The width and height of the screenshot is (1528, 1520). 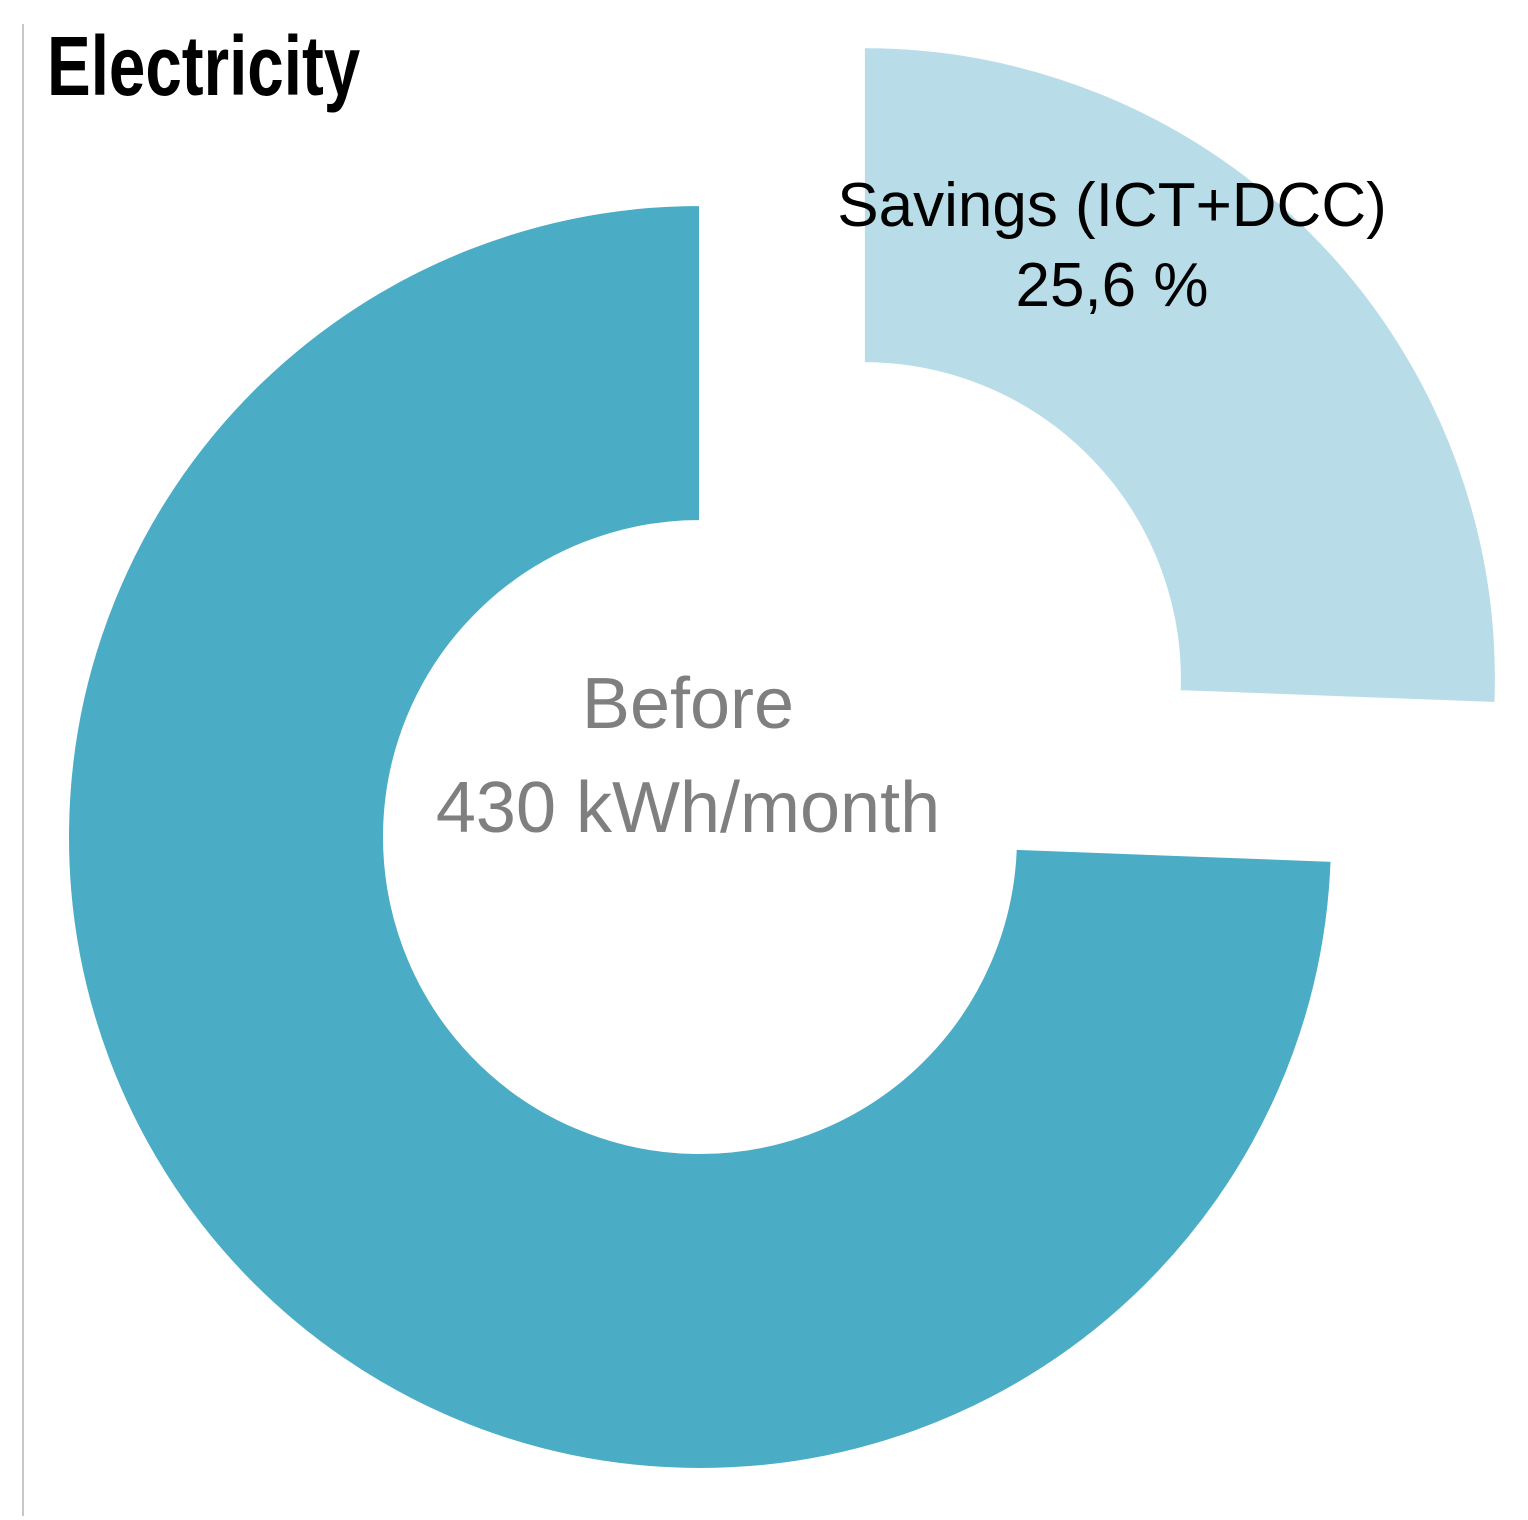 I want to click on before-slice-label: Before 430 kWh/month, so click(x=688, y=756).